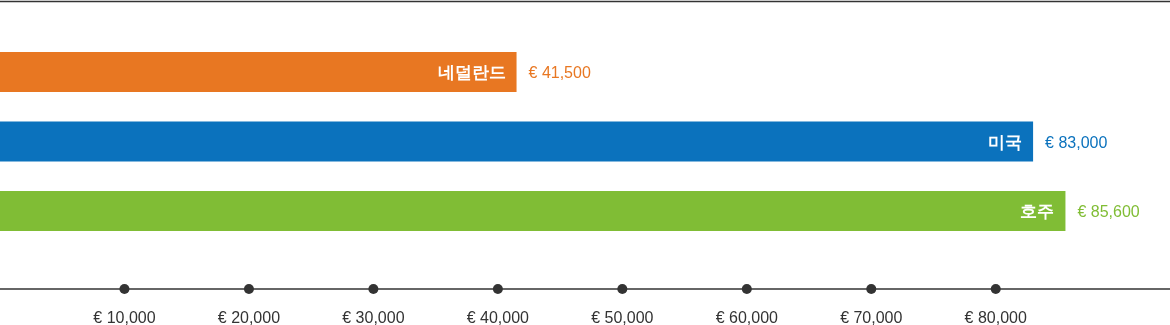 The width and height of the screenshot is (1170, 325). I want to click on data-label: € 85,600, so click(1108, 211).